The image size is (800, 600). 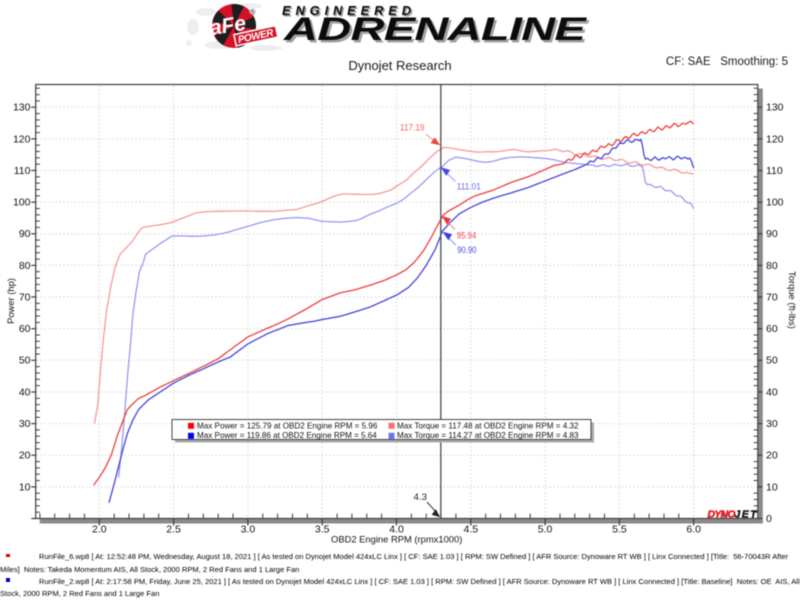 I want to click on svg-text: 3.5, so click(x=322, y=530).